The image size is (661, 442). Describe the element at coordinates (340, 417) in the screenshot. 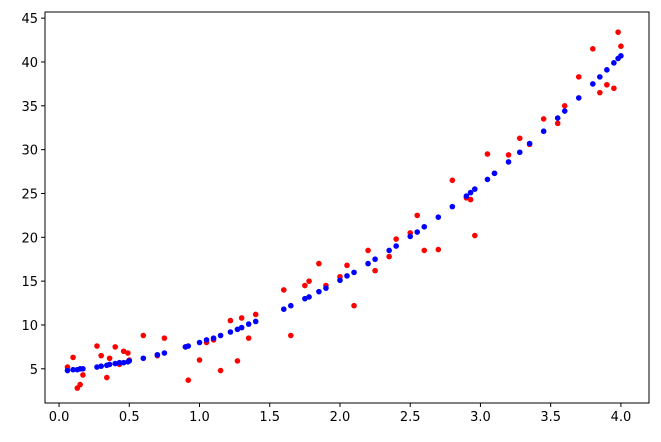

I see `x-tick-label: 2.0` at that location.